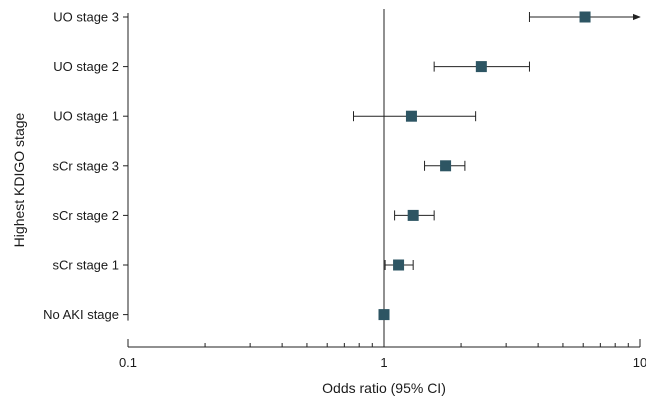 This screenshot has height=399, width=646. I want to click on x-tick-label: 10, so click(639, 362).